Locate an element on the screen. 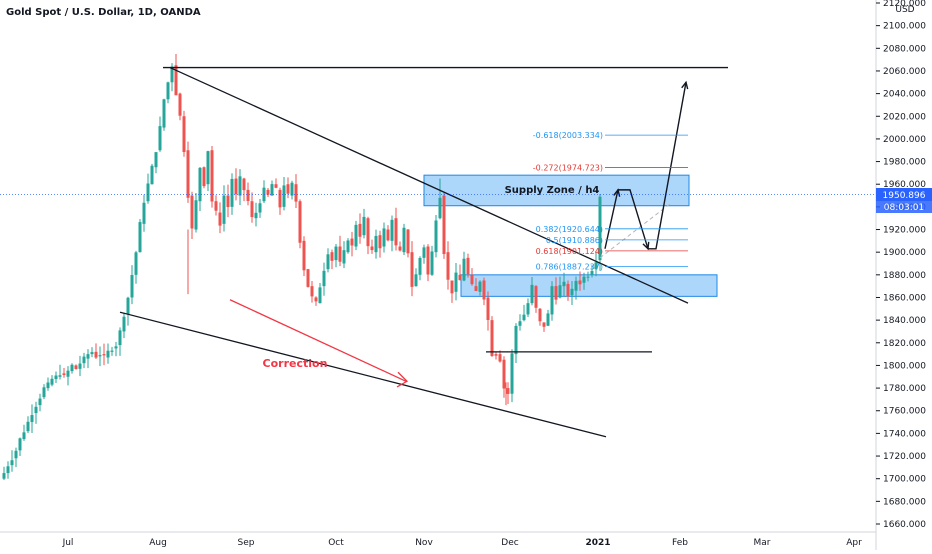  time-tick-label: Mar is located at coordinates (762, 543).